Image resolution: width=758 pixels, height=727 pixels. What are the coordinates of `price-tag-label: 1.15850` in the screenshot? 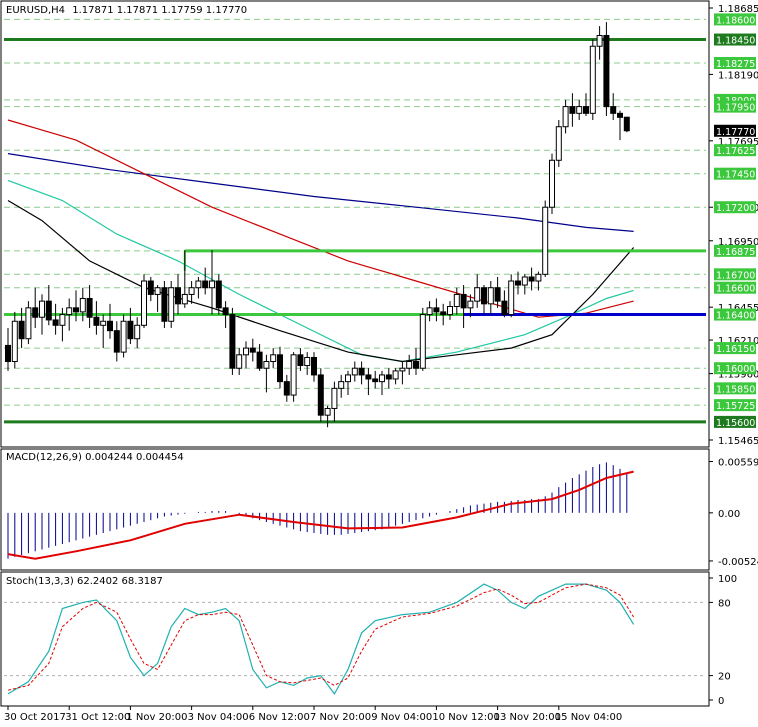 It's located at (735, 389).